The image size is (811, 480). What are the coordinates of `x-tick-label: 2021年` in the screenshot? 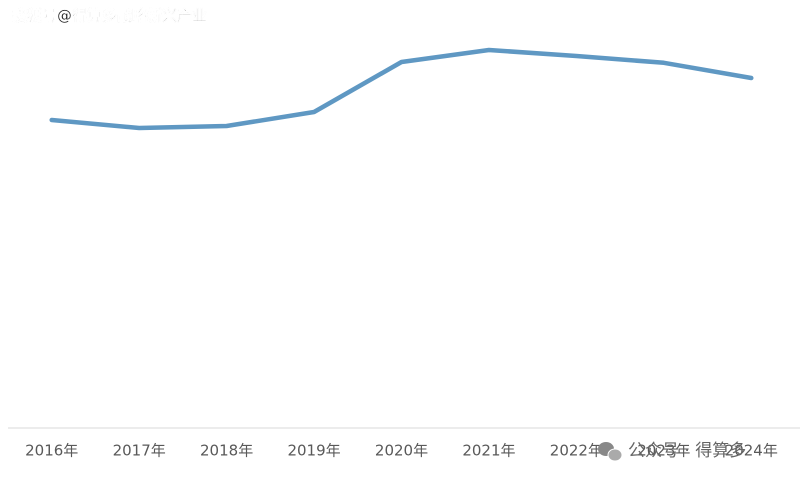 It's located at (488, 451).